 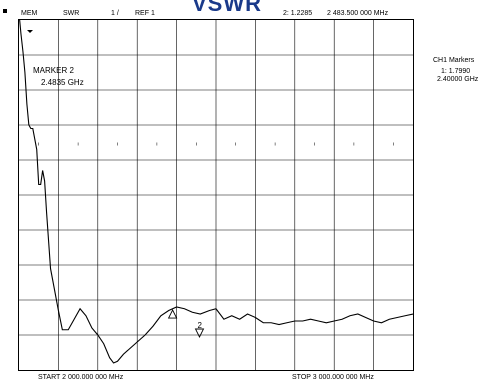 I want to click on active-marker-frequency: 2 483.500 000 MHz, so click(x=358, y=13).